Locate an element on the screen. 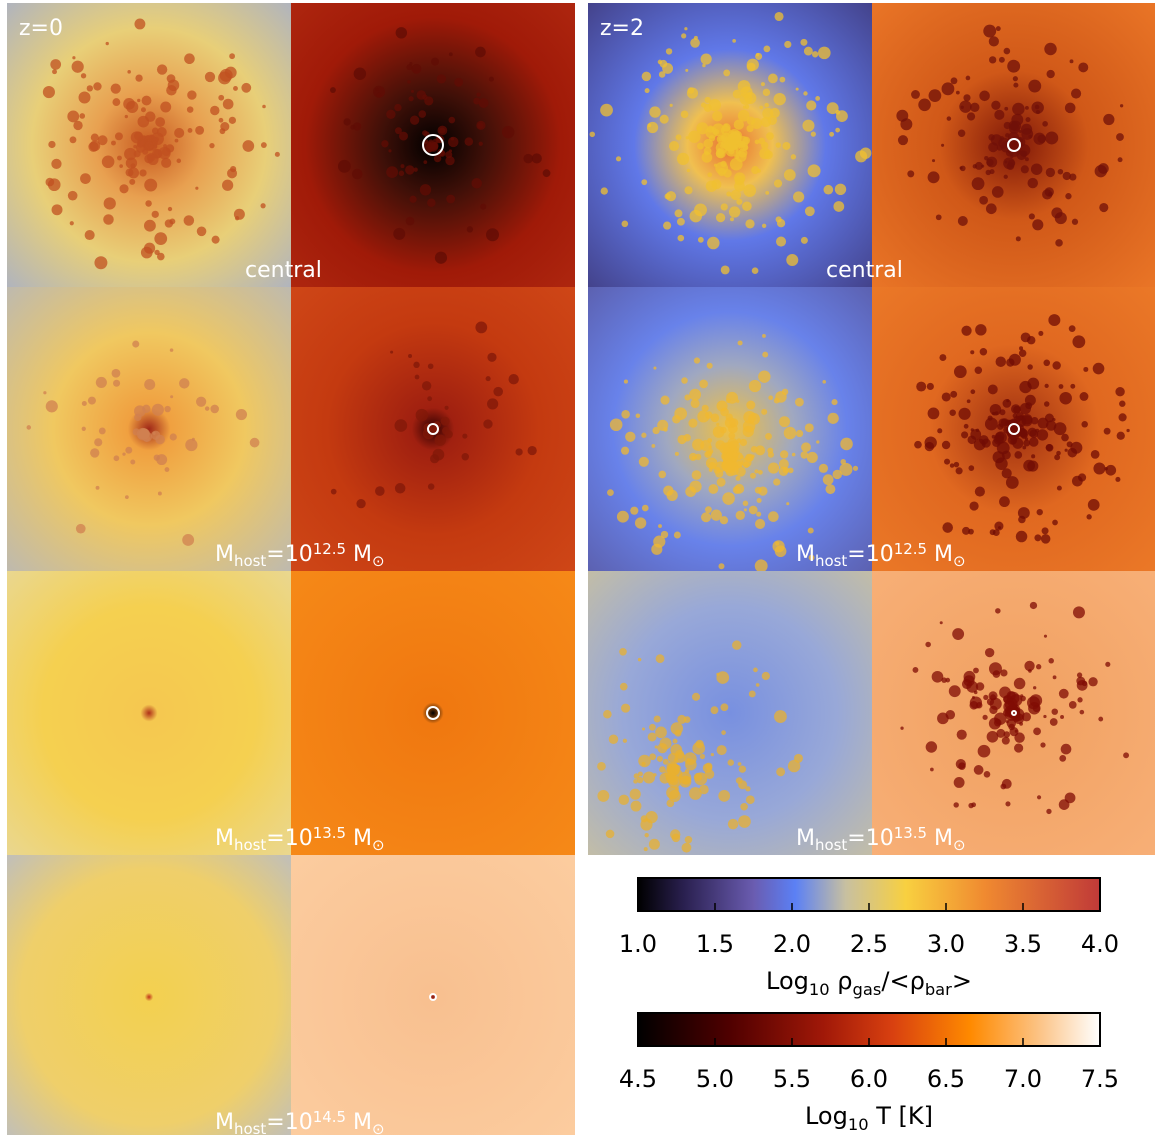 The image size is (1155, 1135). label-text: M is located at coordinates (359, 838).